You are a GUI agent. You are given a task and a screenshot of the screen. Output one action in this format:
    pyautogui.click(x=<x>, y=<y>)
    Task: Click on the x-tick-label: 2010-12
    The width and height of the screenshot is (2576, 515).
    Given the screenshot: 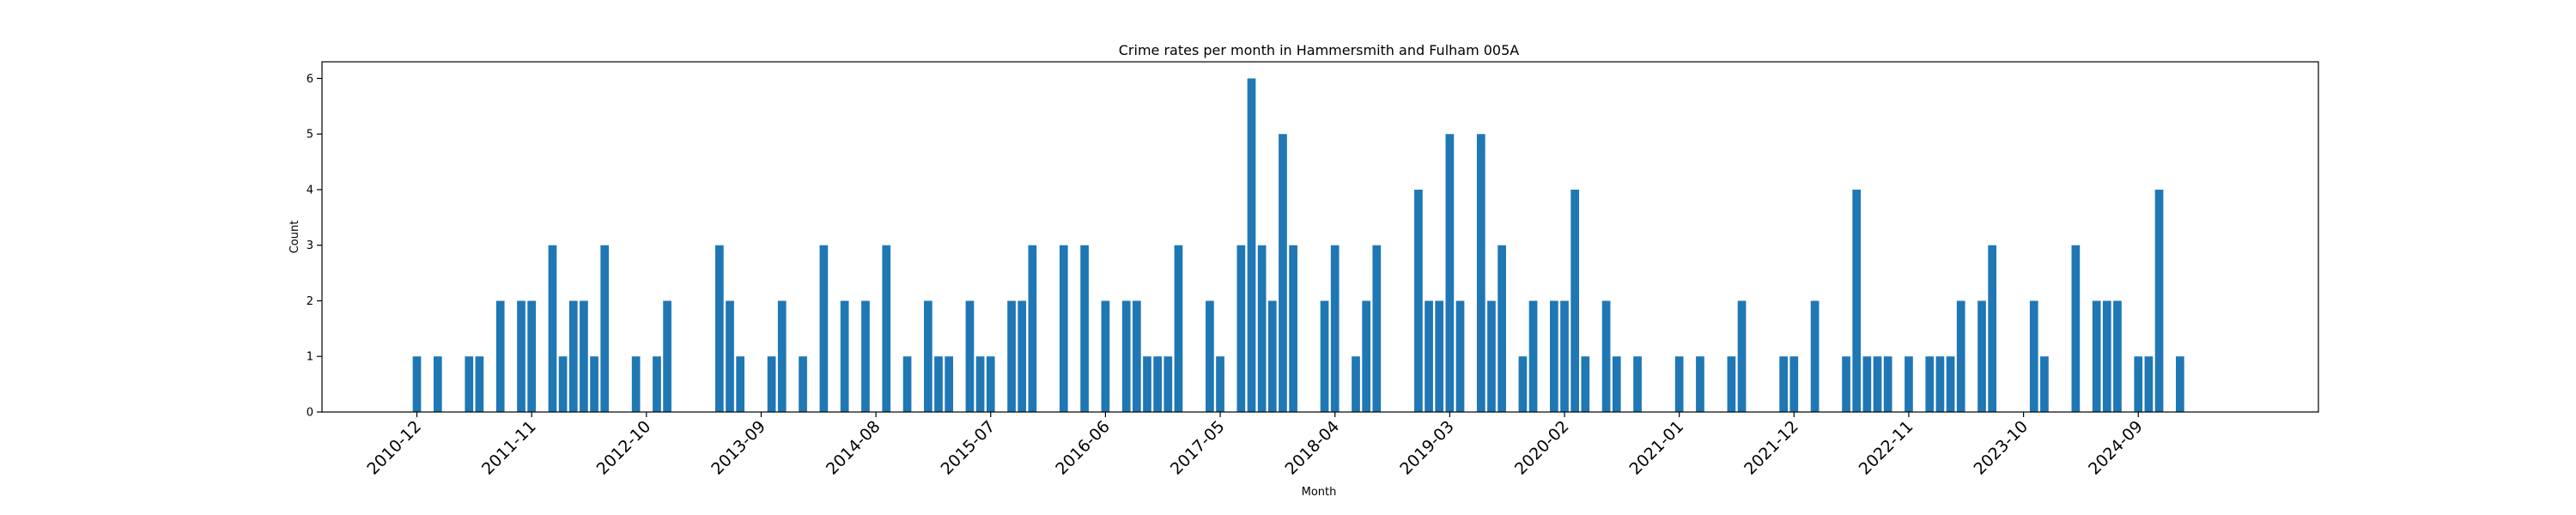 What is the action you would take?
    pyautogui.click(x=394, y=448)
    